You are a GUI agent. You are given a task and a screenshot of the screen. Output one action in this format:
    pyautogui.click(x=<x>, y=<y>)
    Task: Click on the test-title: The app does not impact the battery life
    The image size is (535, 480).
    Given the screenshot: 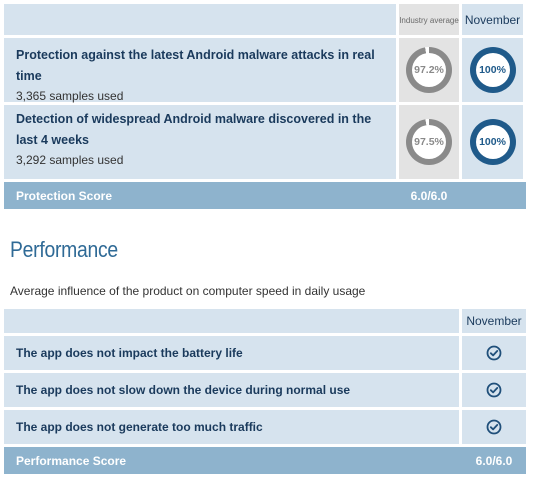 What is the action you would take?
    pyautogui.click(x=231, y=353)
    